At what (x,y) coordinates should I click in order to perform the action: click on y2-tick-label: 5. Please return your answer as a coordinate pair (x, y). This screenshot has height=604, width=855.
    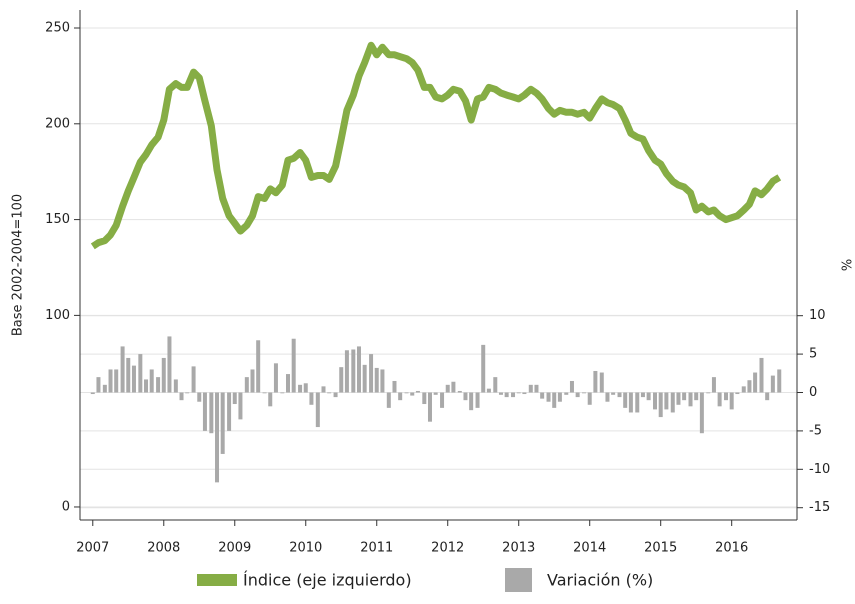
    Looking at the image, I should click on (813, 354).